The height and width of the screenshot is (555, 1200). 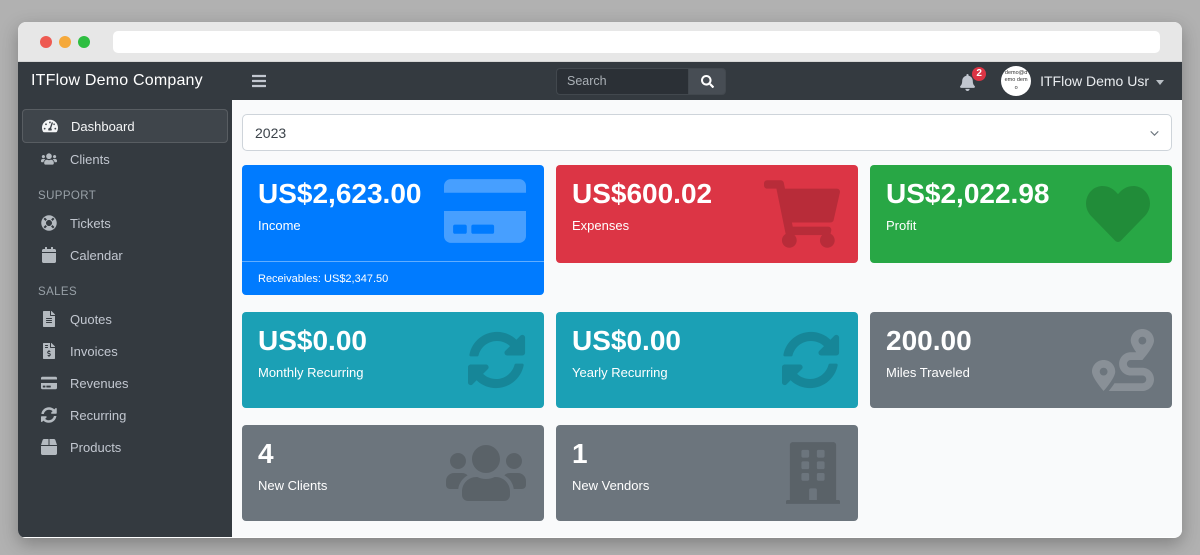 I want to click on sidebar-item-recurring: Recurring, so click(x=125, y=415).